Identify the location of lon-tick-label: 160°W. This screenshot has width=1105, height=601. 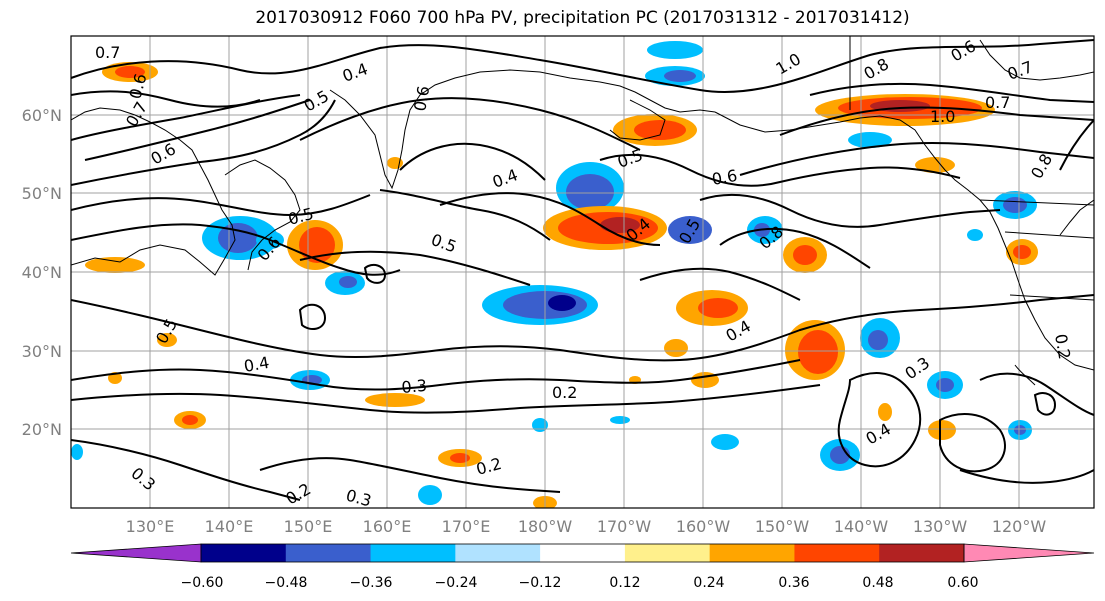
(703, 526).